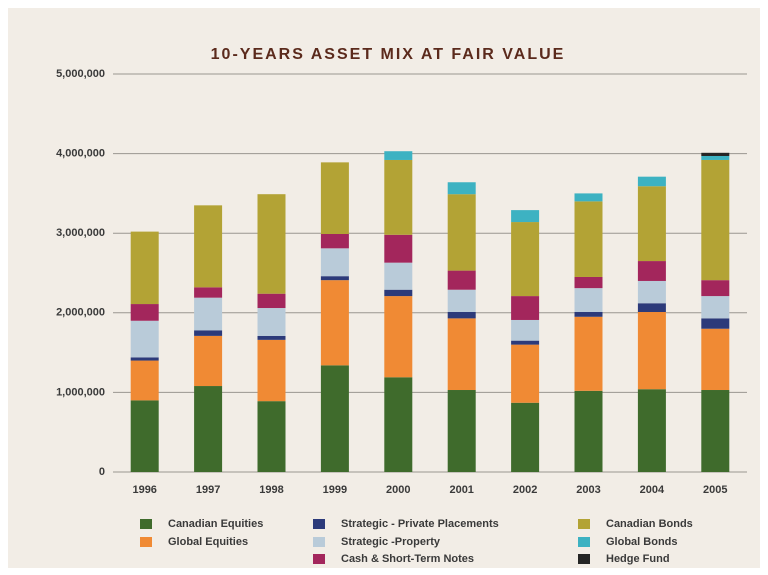  Describe the element at coordinates (208, 490) in the screenshot. I see `x-tick-label: 1997` at that location.